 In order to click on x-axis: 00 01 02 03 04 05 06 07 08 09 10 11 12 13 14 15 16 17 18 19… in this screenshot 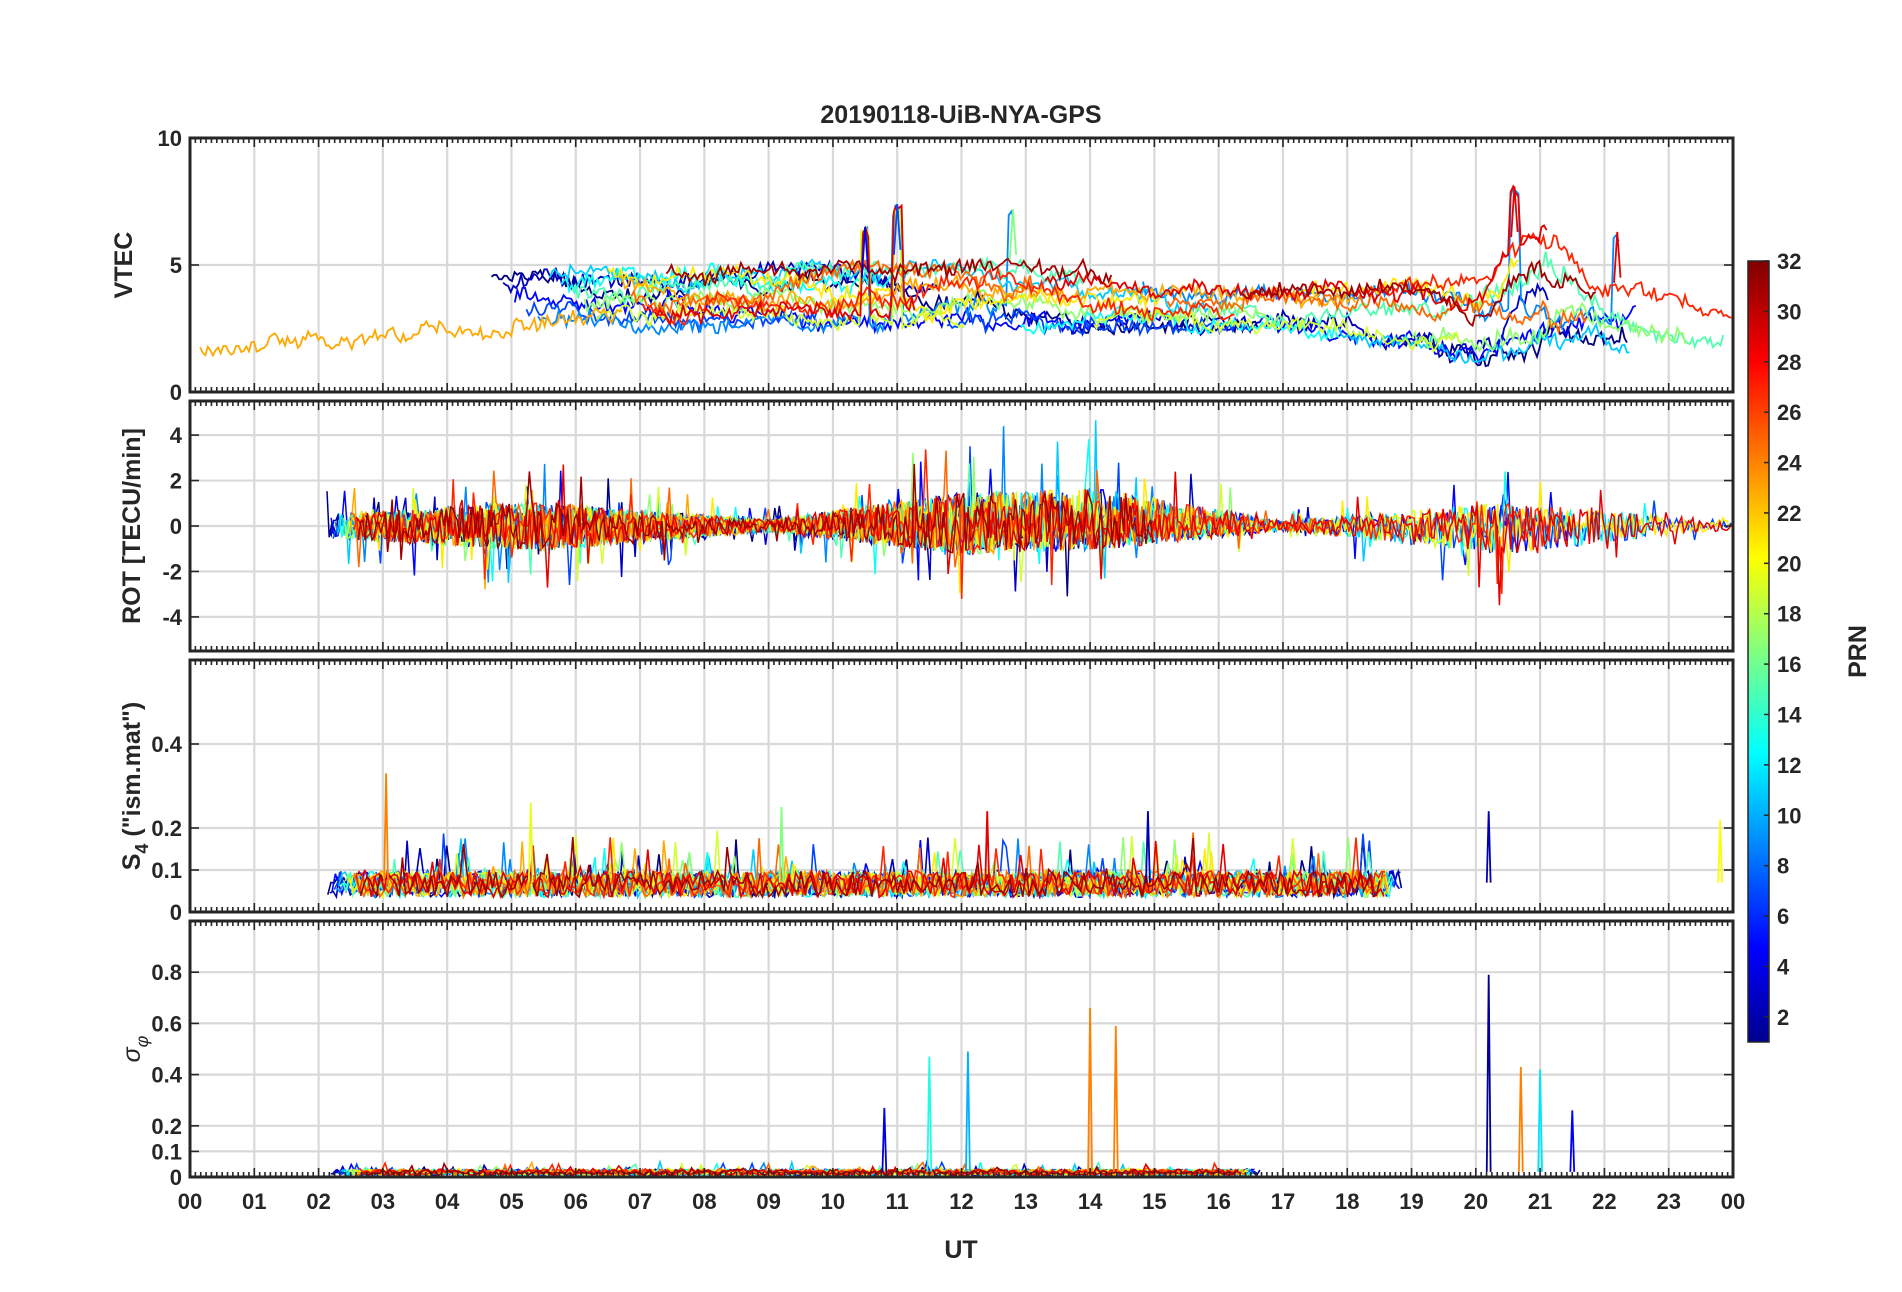, I will do `click(961, 1201)`.